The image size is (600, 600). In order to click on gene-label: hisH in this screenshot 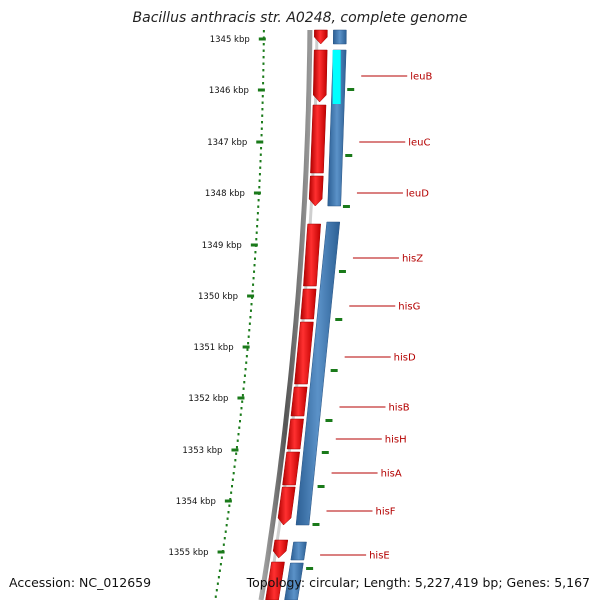, I will do `click(396, 440)`.